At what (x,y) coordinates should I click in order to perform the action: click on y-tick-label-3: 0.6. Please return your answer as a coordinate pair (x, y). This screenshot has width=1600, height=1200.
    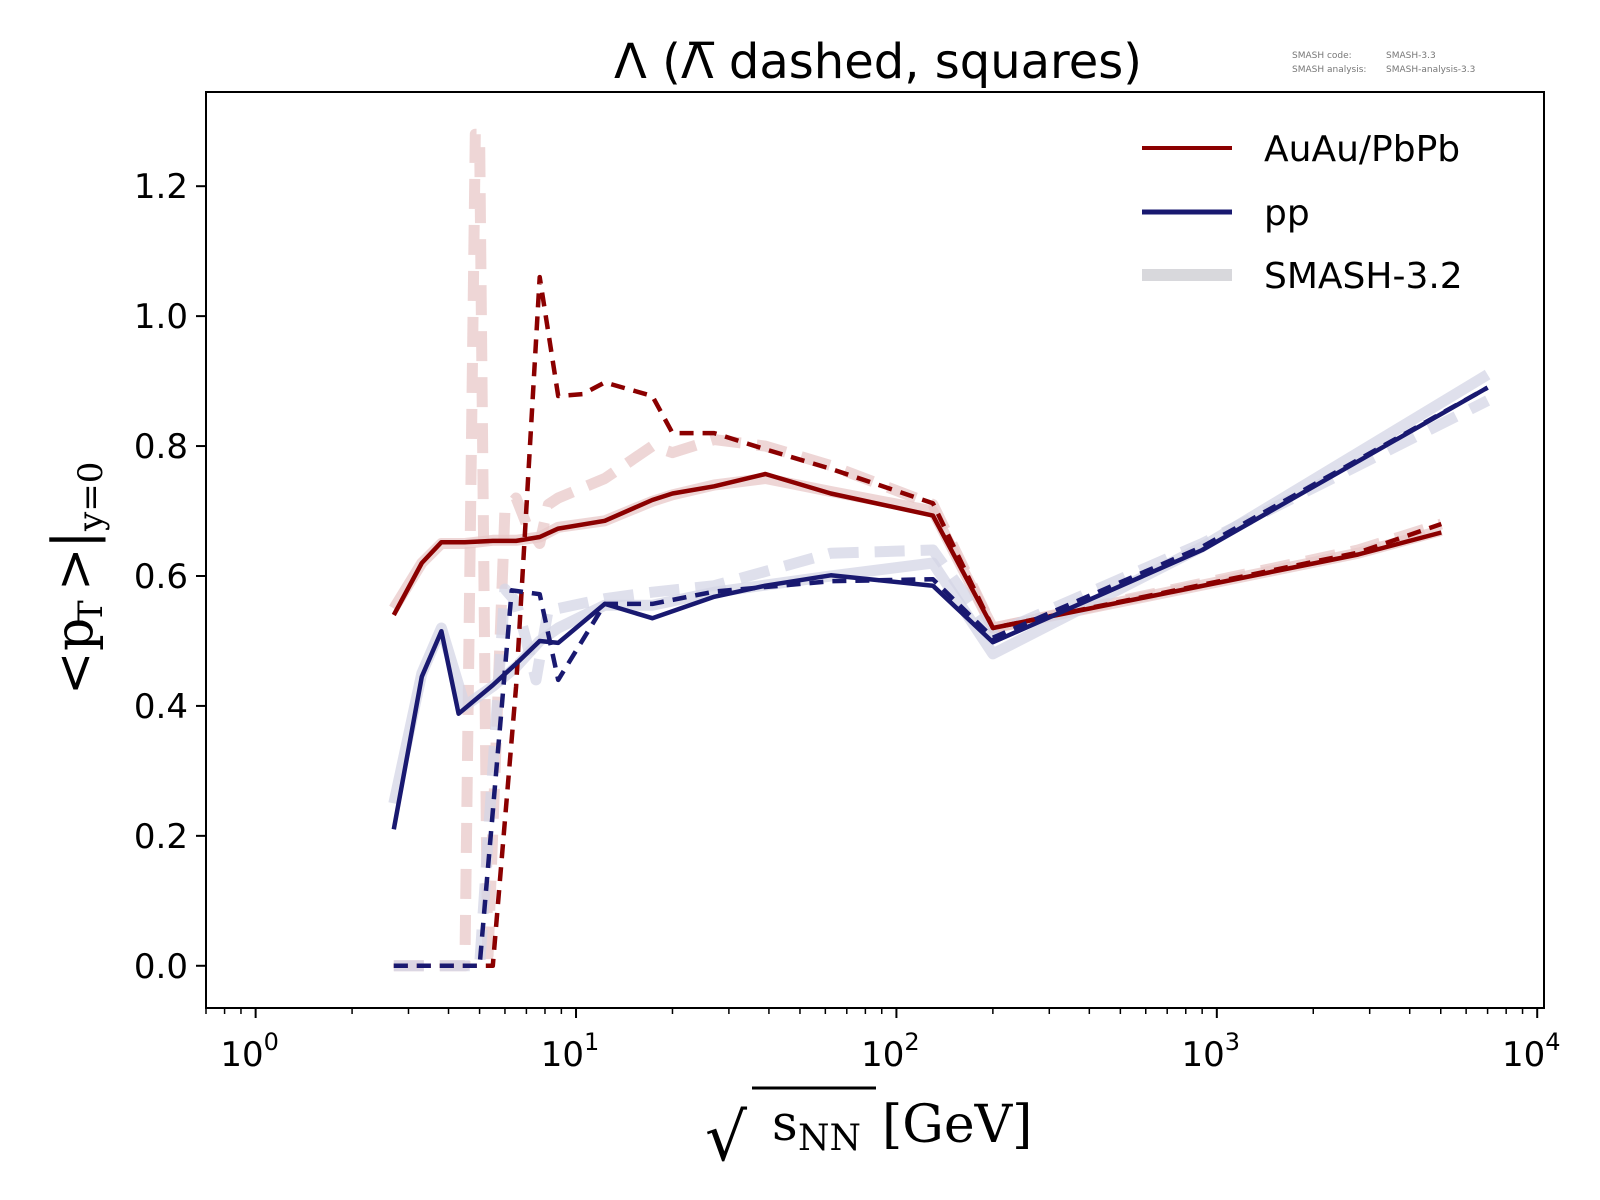
    Looking at the image, I should click on (161, 577).